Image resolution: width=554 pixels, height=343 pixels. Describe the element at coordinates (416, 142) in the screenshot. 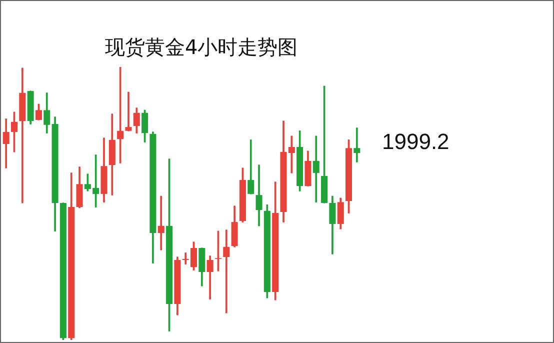

I see `text: 1999.2` at that location.